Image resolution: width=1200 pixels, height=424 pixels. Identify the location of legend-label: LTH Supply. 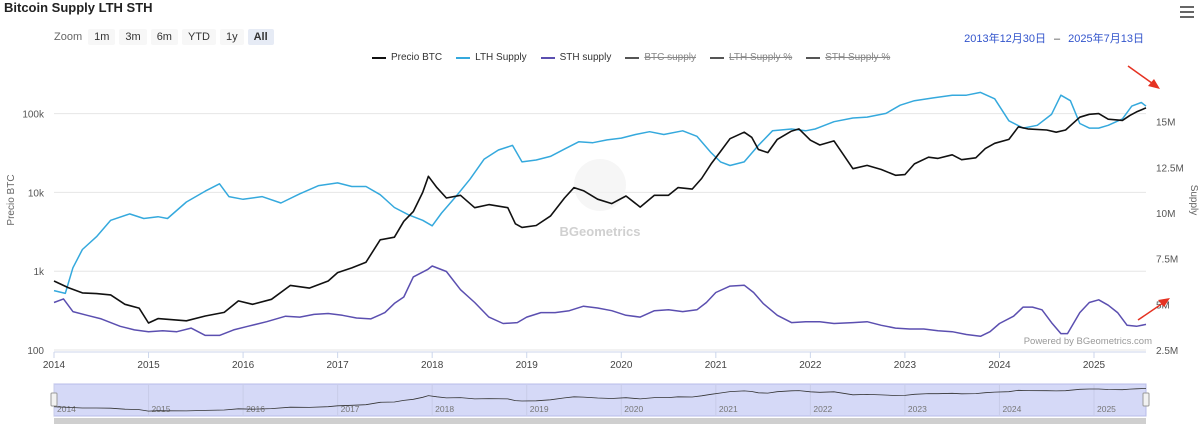
(501, 57).